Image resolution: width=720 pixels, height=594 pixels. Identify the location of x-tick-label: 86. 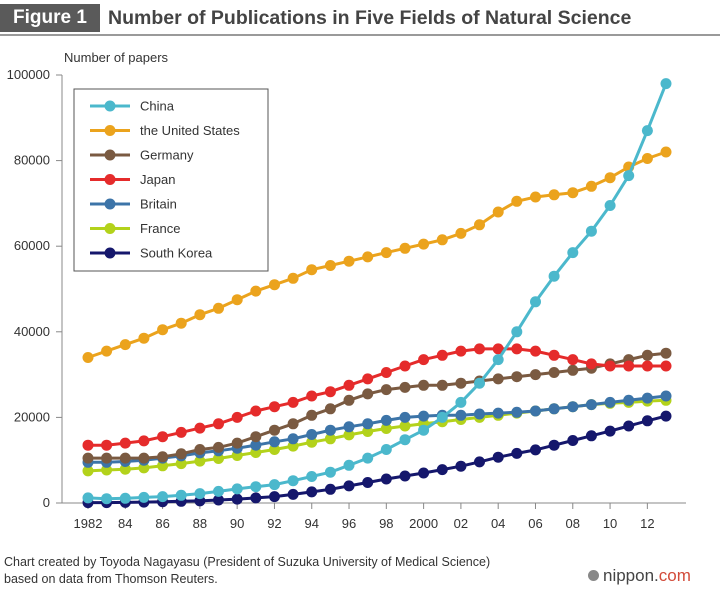
(162, 523).